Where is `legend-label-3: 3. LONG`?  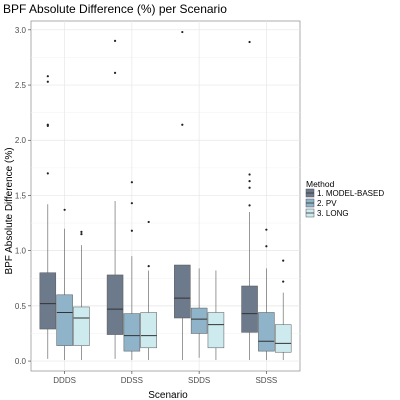
legend-label-3: 3. LONG is located at coordinates (333, 213).